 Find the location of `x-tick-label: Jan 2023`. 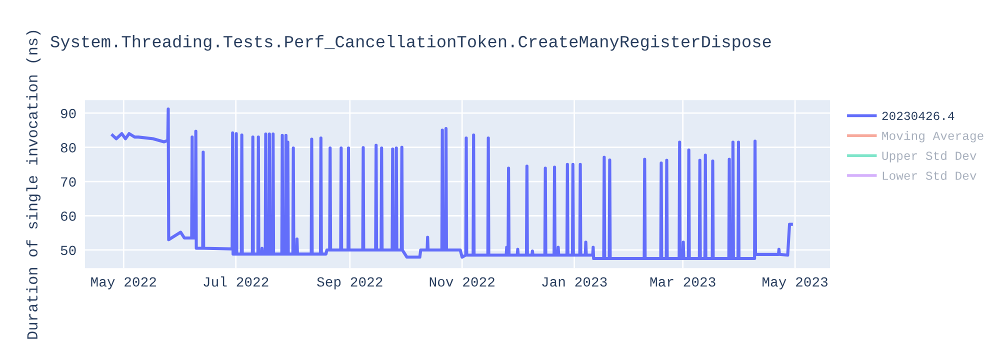

x-tick-label: Jan 2023 is located at coordinates (574, 282).